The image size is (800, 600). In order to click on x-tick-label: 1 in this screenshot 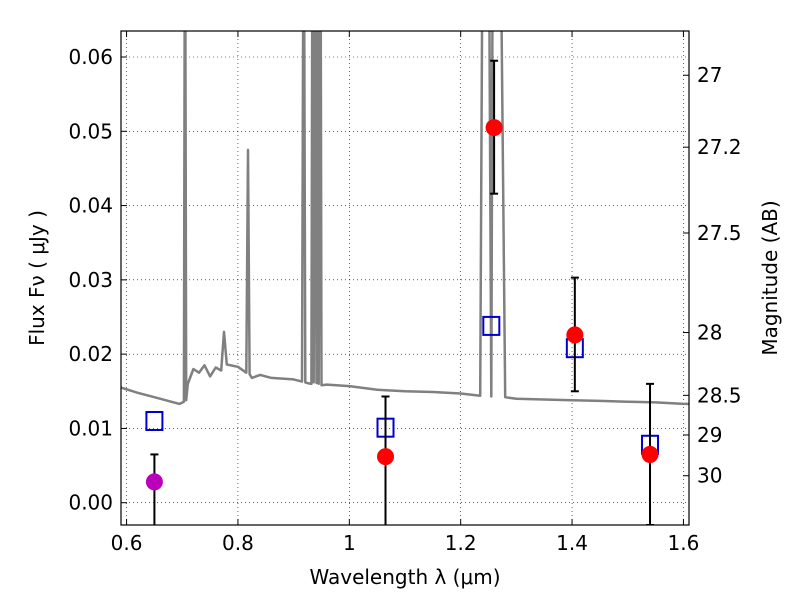, I will do `click(349, 543)`.